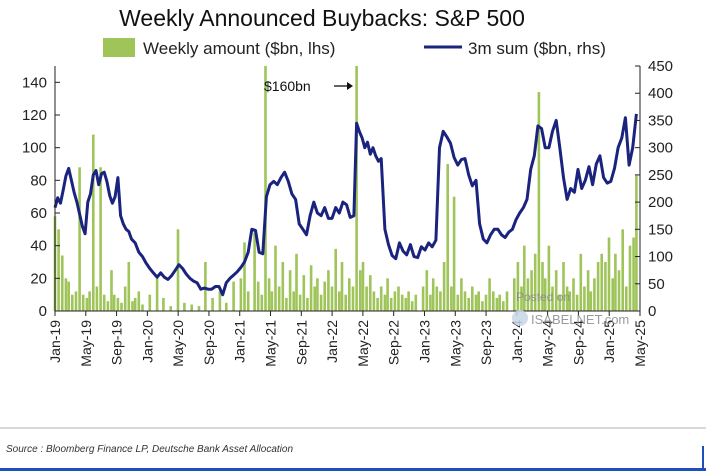  What do you see at coordinates (660, 93) in the screenshot?
I see `y-right-tick-label: 400` at bounding box center [660, 93].